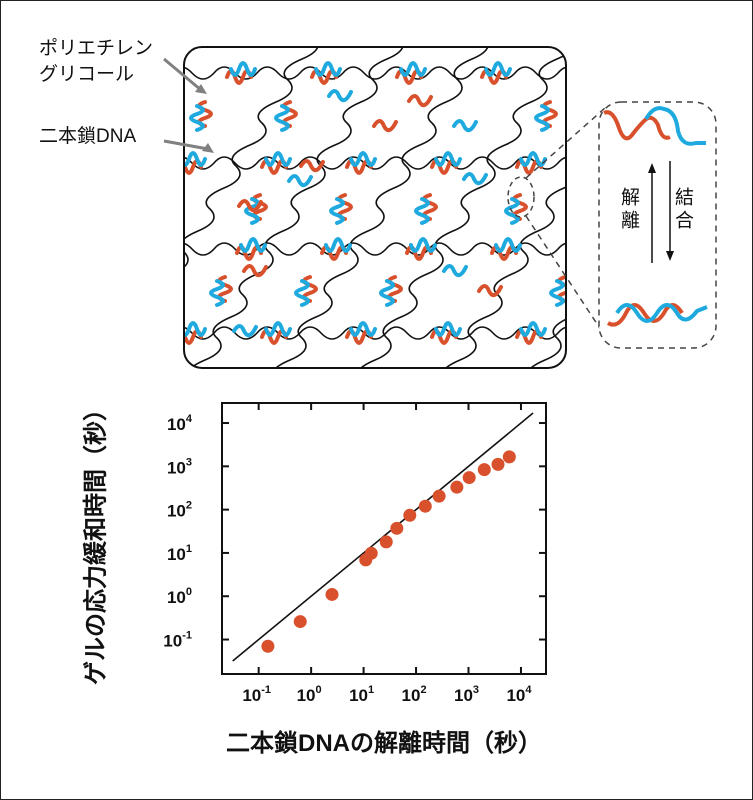 Image resolution: width=753 pixels, height=800 pixels. I want to click on x-tick-exponent: 1, so click(371, 690).